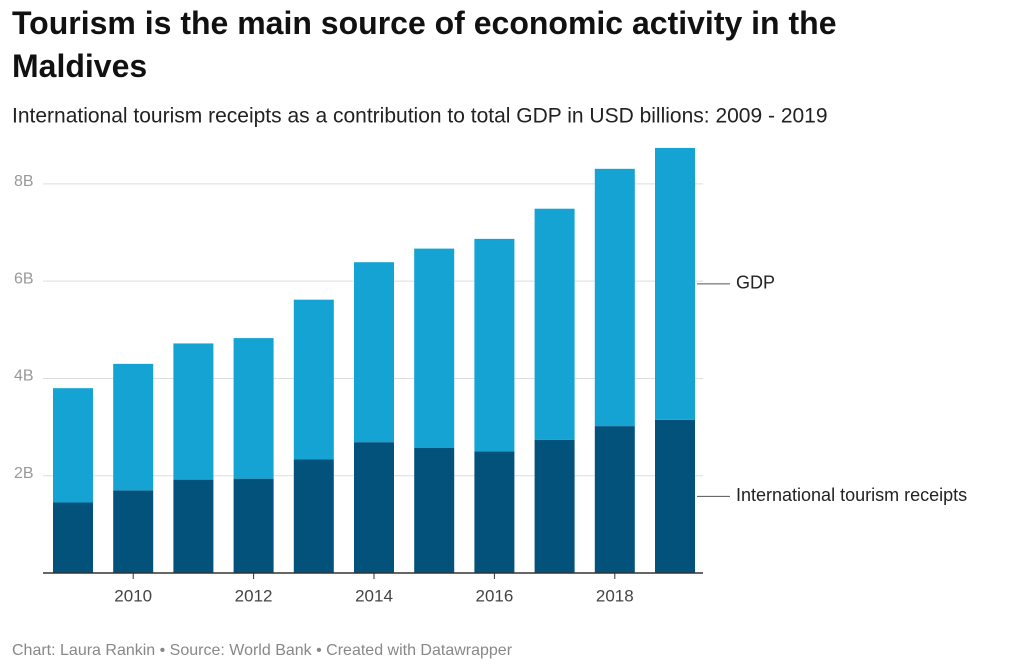  Describe the element at coordinates (254, 595) in the screenshot. I see `x-tick-label: 2012` at that location.